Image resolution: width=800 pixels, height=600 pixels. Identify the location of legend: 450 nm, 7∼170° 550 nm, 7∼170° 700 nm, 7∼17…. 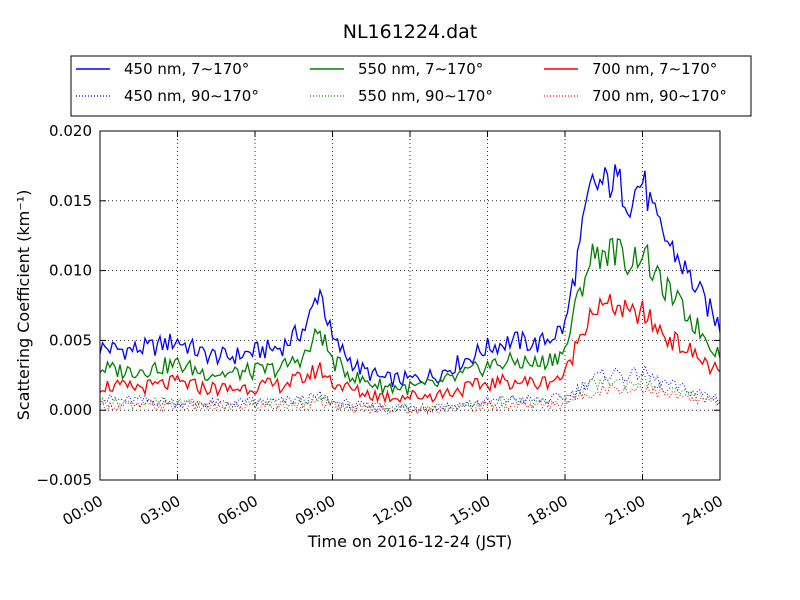
(411, 86).